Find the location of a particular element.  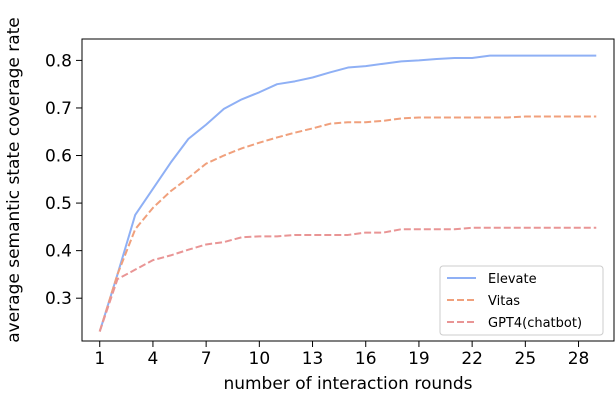

y-axis: 0.3 0.4 0.5 0.6 0.7 0.8 is located at coordinates (63, 180).